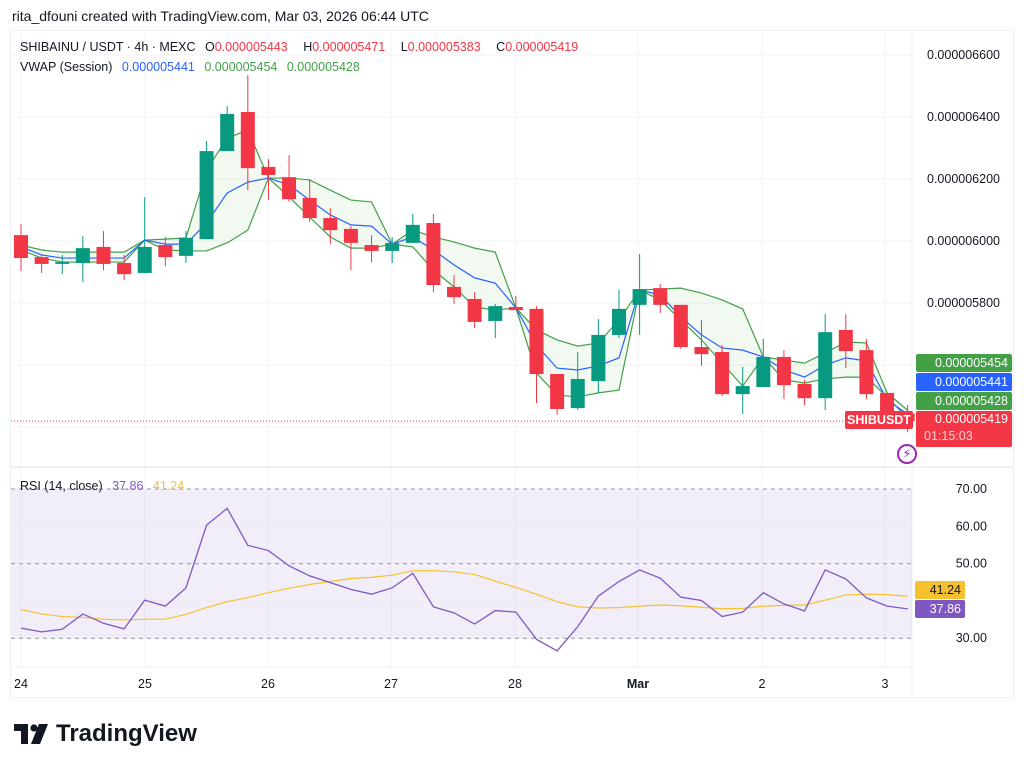 This screenshot has height=769, width=1024. What do you see at coordinates (963, 117) in the screenshot?
I see `price-axis-label: 0.000006400` at bounding box center [963, 117].